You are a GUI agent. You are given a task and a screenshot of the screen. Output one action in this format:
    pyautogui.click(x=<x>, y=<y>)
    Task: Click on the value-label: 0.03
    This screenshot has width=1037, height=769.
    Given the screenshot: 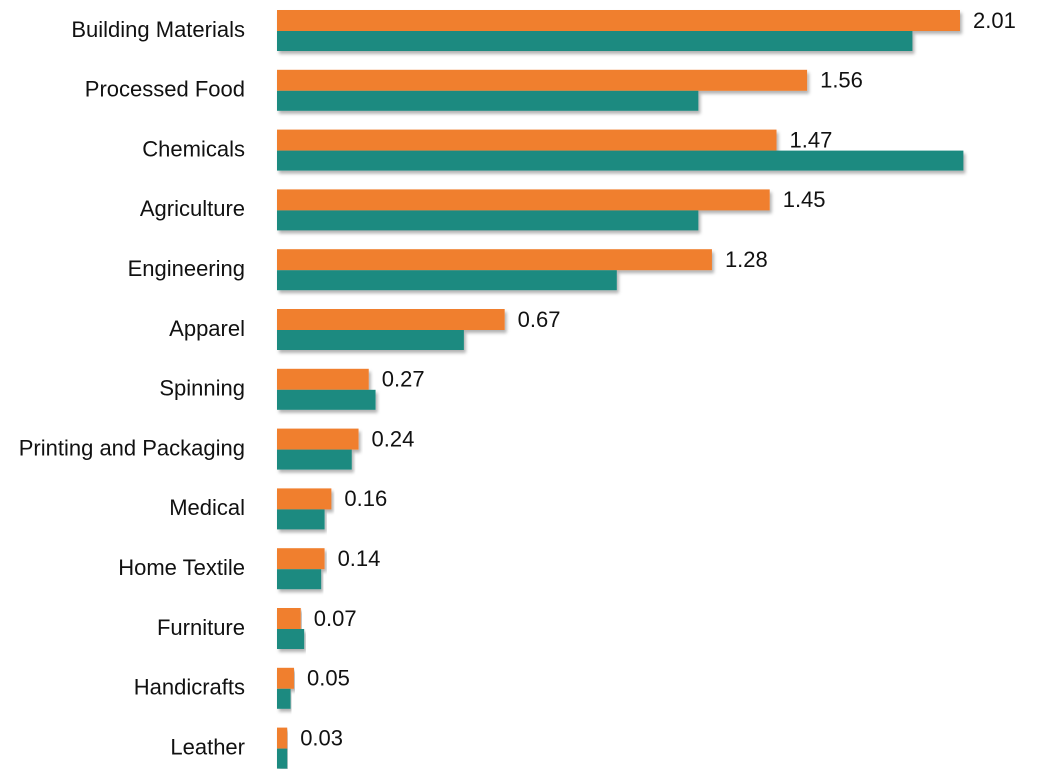 What is the action you would take?
    pyautogui.click(x=321, y=737)
    